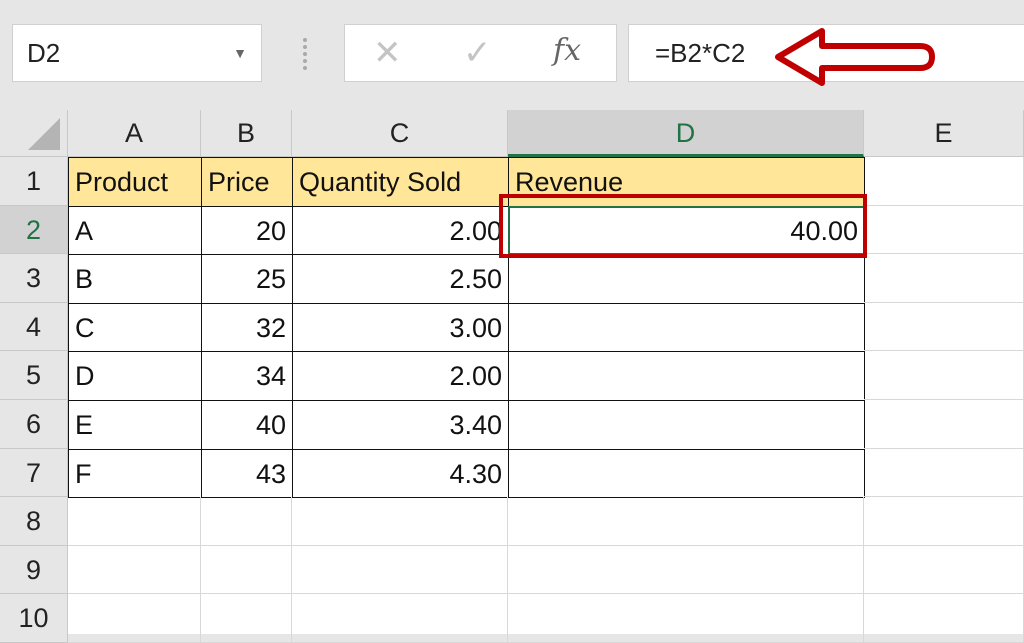  What do you see at coordinates (306, 54) in the screenshot?
I see `divider-handle` at bounding box center [306, 54].